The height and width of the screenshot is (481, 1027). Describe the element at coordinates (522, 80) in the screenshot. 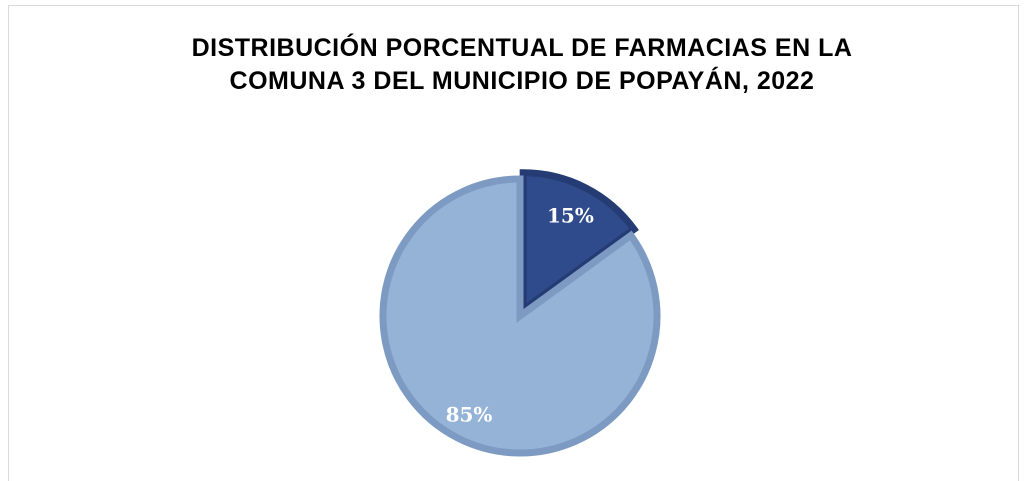

I see `chart-title: COMUNA 3 DEL MUNICIPIO DE POPAYÁN, 2022` at that location.